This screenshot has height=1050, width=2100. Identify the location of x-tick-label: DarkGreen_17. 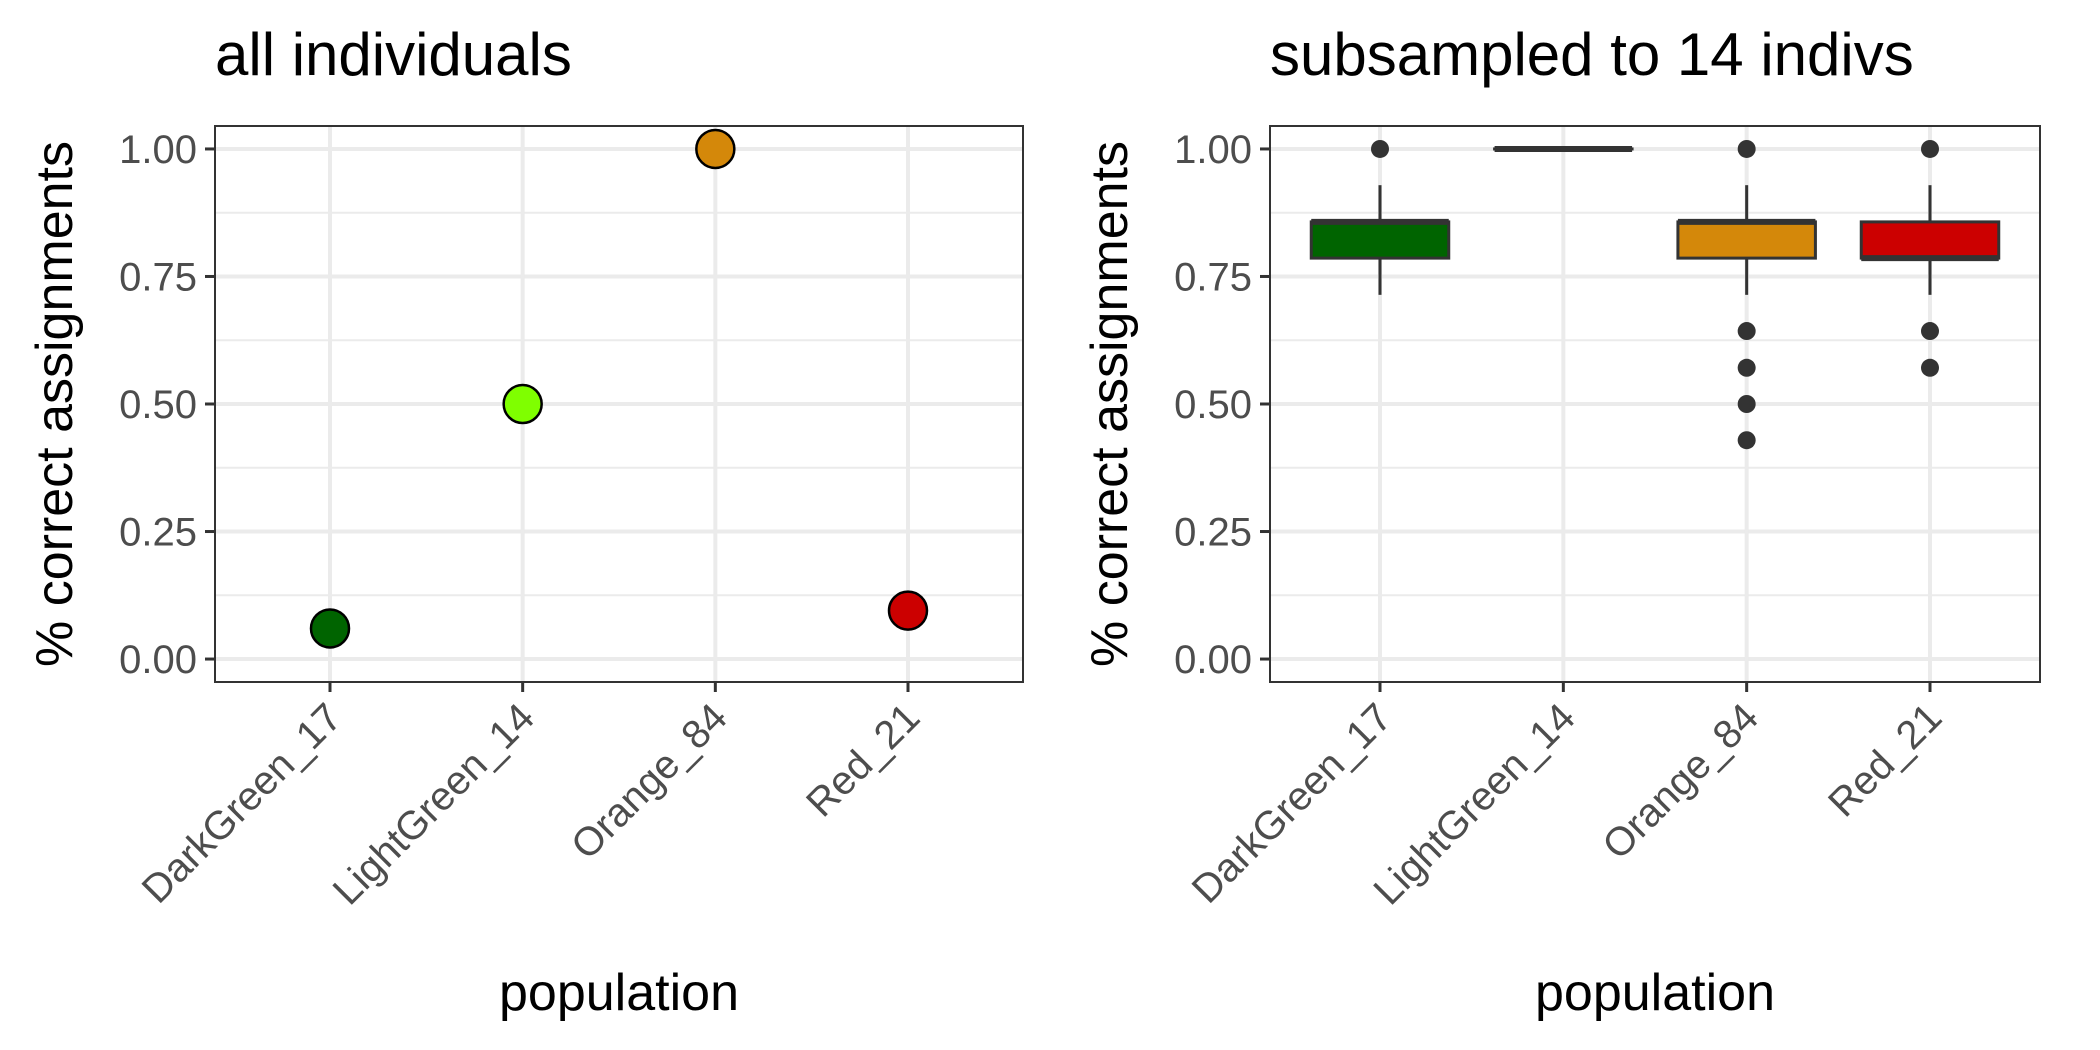
(242, 803).